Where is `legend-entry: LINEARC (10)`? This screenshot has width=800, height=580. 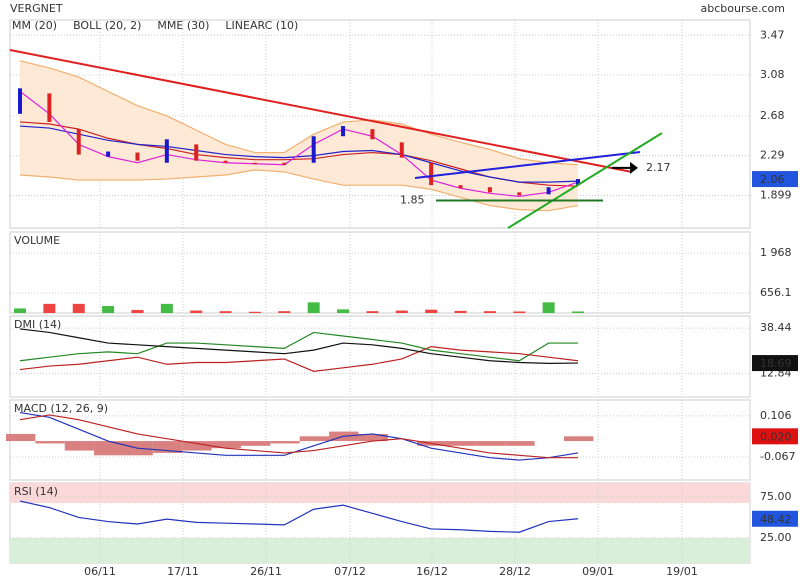
legend-entry: LINEARC (10) is located at coordinates (261, 25).